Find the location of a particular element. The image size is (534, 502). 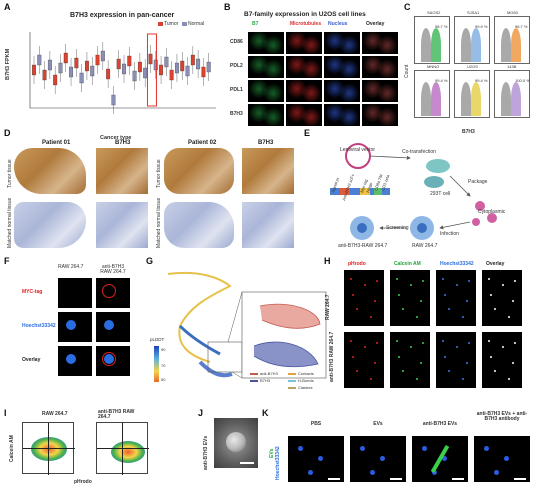

g-legend-label: H-Bonds is located at coordinates (306, 380).